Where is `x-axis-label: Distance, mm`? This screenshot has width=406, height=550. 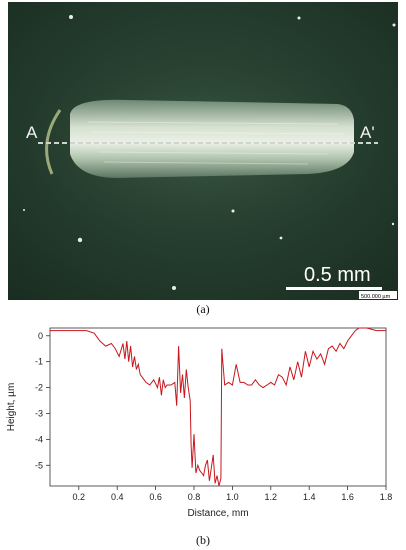 x-axis-label: Distance, mm is located at coordinates (217, 513).